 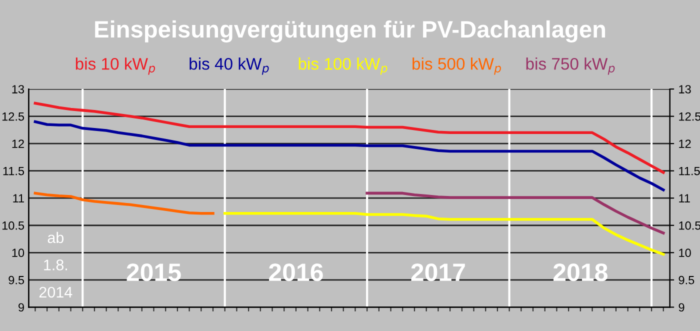 What do you see at coordinates (13, 225) in the screenshot?
I see `y-tick-label: 10.5` at bounding box center [13, 225].